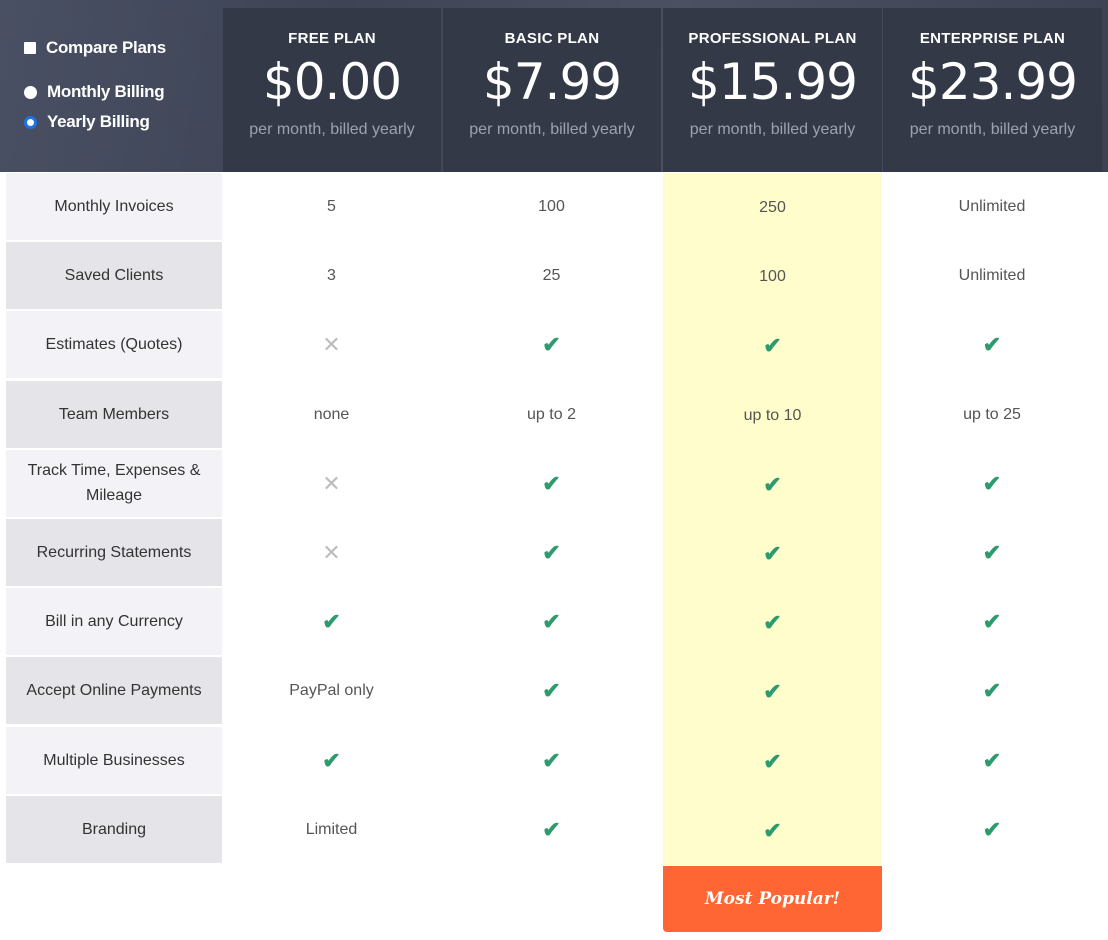 The image size is (1108, 940). What do you see at coordinates (106, 91) in the screenshot?
I see `monthly-billing-label: Monthly Billing` at bounding box center [106, 91].